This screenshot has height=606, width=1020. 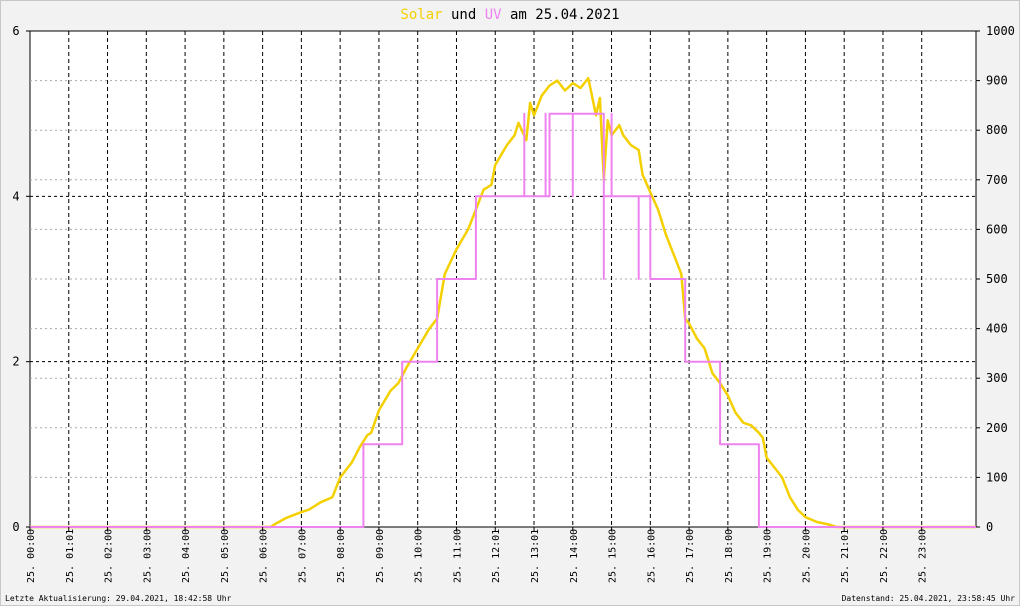 I want to click on x-tick-label: 25. 02:00, so click(x=109, y=556).